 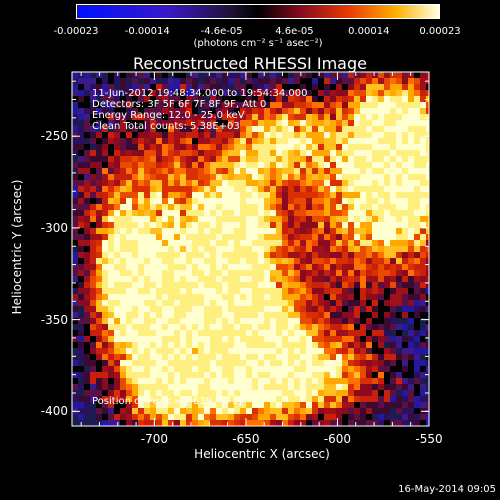 I want to click on x-tick-label: -600, so click(x=337, y=439).